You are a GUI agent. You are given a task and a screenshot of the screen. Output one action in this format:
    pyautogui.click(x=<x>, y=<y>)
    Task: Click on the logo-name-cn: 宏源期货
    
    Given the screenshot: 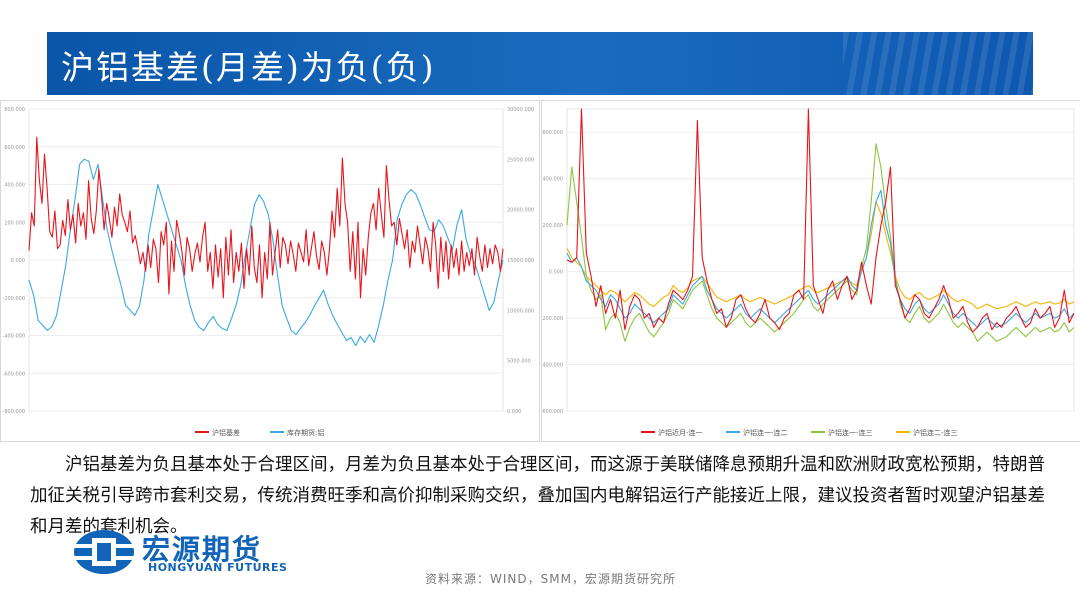 What is the action you would take?
    pyautogui.click(x=202, y=549)
    